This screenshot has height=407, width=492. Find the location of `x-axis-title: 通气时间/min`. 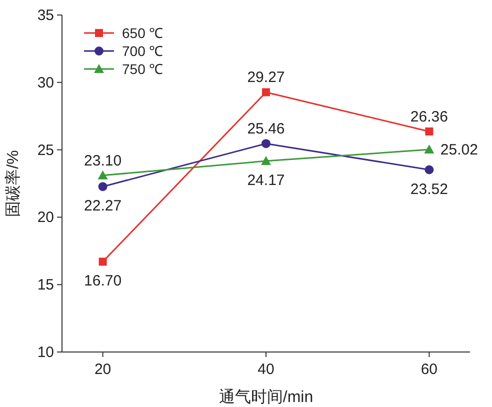

x-axis-title: 通气时间/min is located at coordinates (266, 397).